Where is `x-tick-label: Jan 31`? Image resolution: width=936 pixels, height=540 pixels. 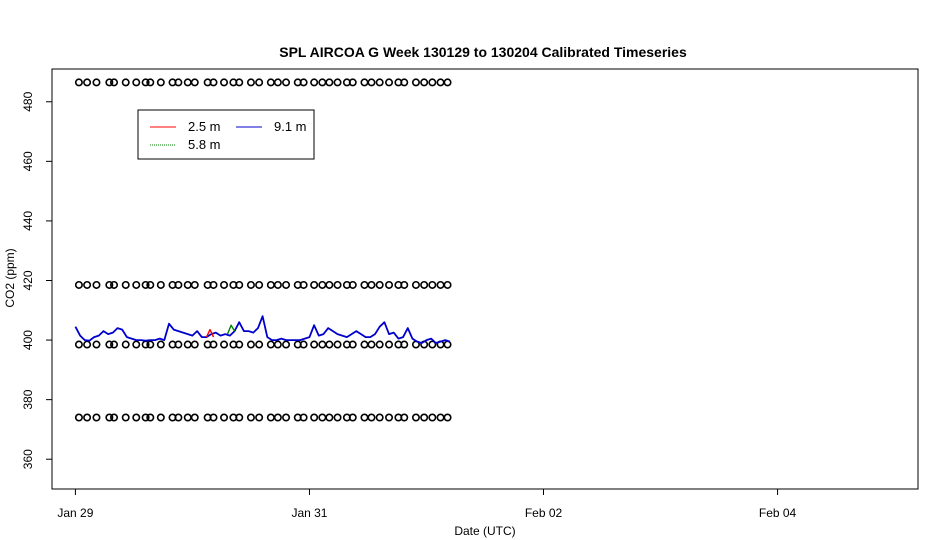
x-tick-label: Jan 31 is located at coordinates (309, 513).